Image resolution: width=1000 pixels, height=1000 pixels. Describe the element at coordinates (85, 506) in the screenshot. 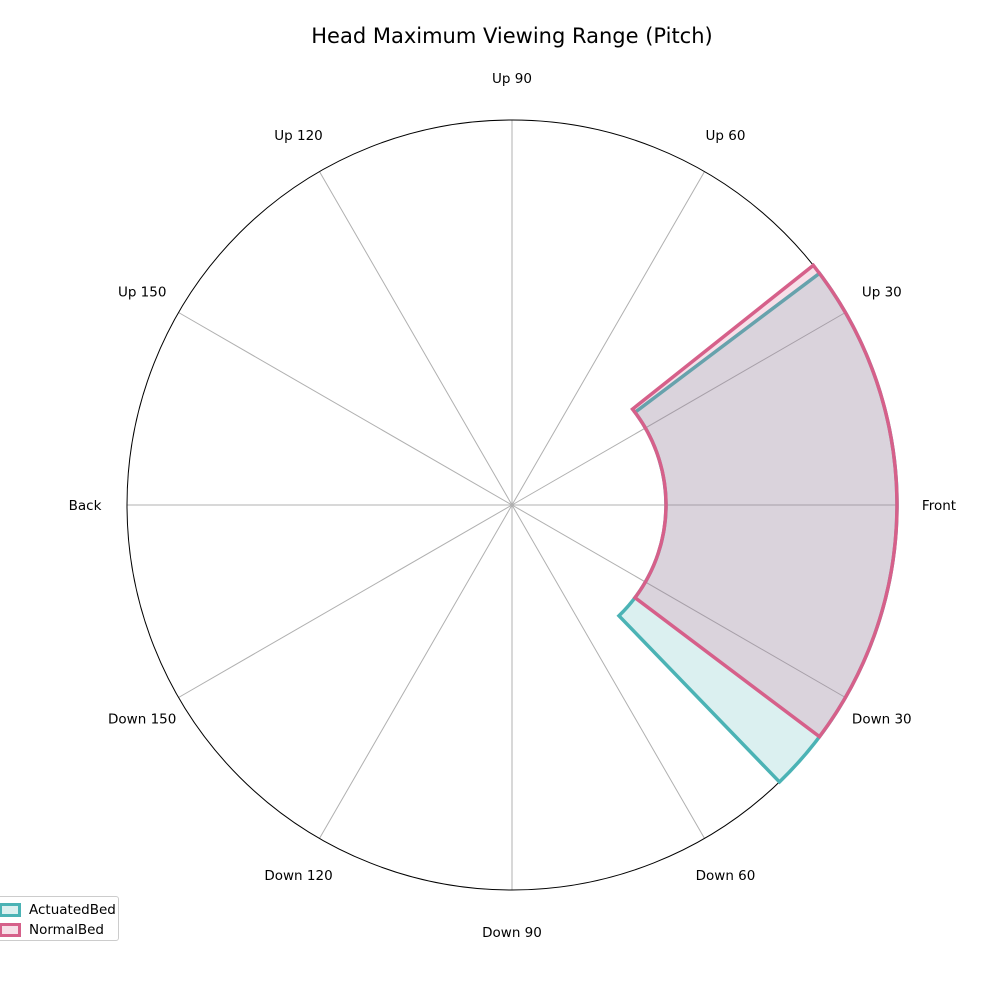

I see `tick-label-6: Back` at that location.